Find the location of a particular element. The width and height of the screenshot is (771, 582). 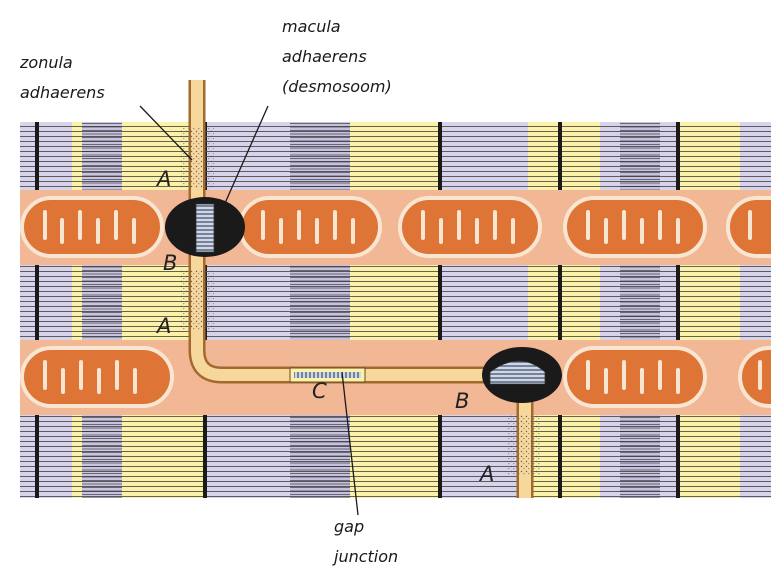

gap-junction-label: gap junction is located at coordinates (366, 542).